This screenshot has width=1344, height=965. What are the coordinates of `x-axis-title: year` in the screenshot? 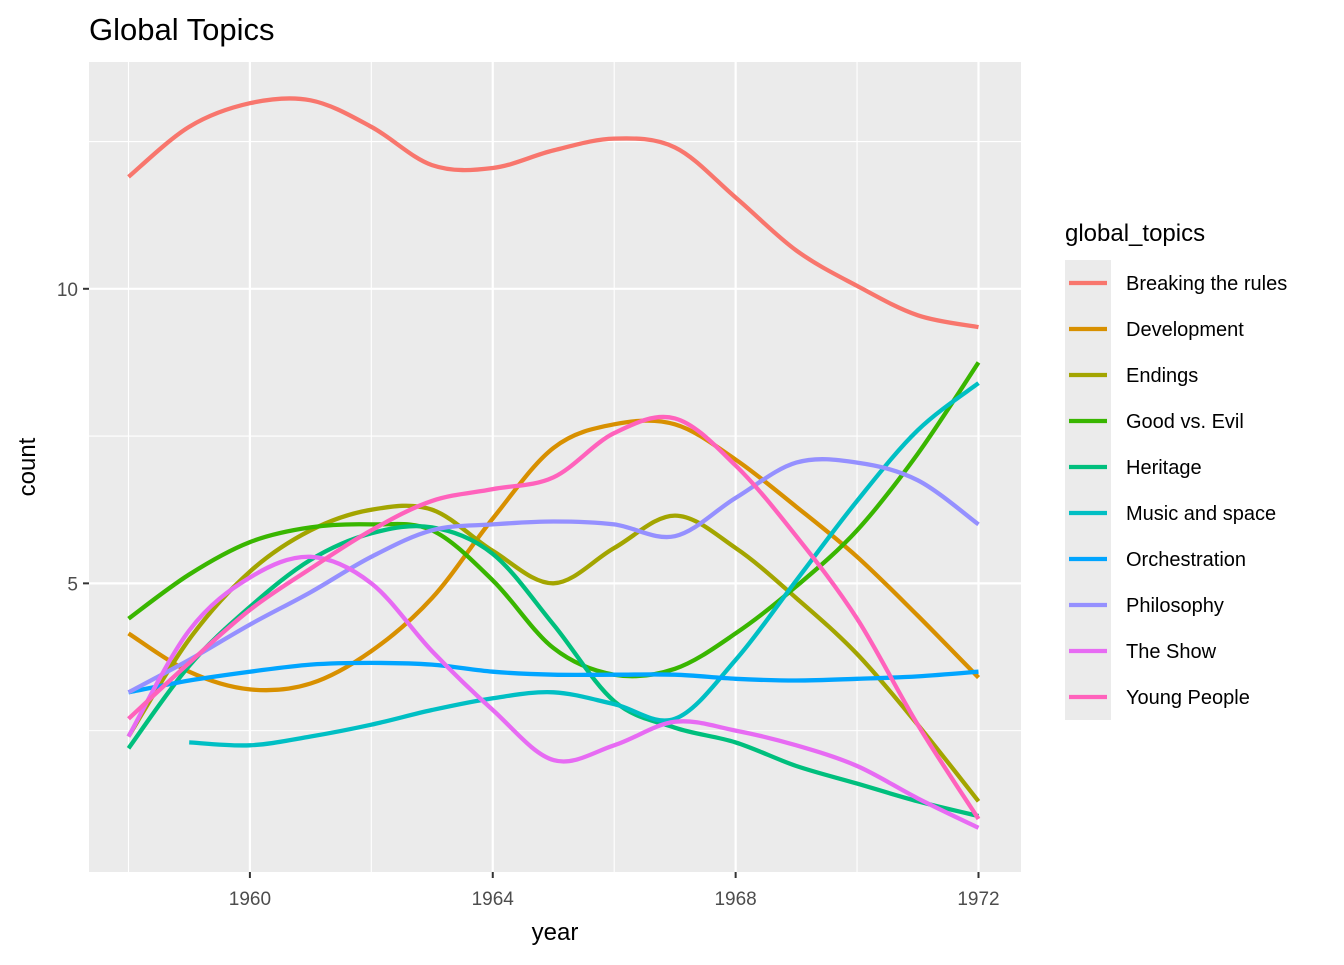 It's located at (555, 932).